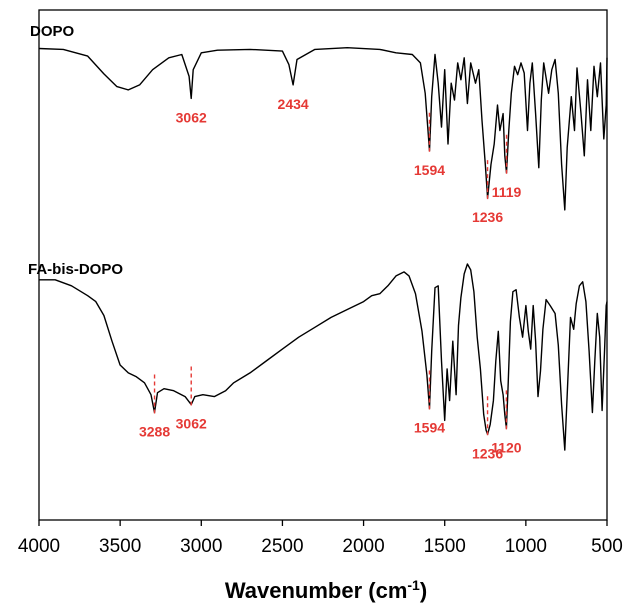 The width and height of the screenshot is (630, 610). Describe the element at coordinates (487, 453) in the screenshot. I see `peak-label-fa-bis-dopo-1236: 1236` at that location.